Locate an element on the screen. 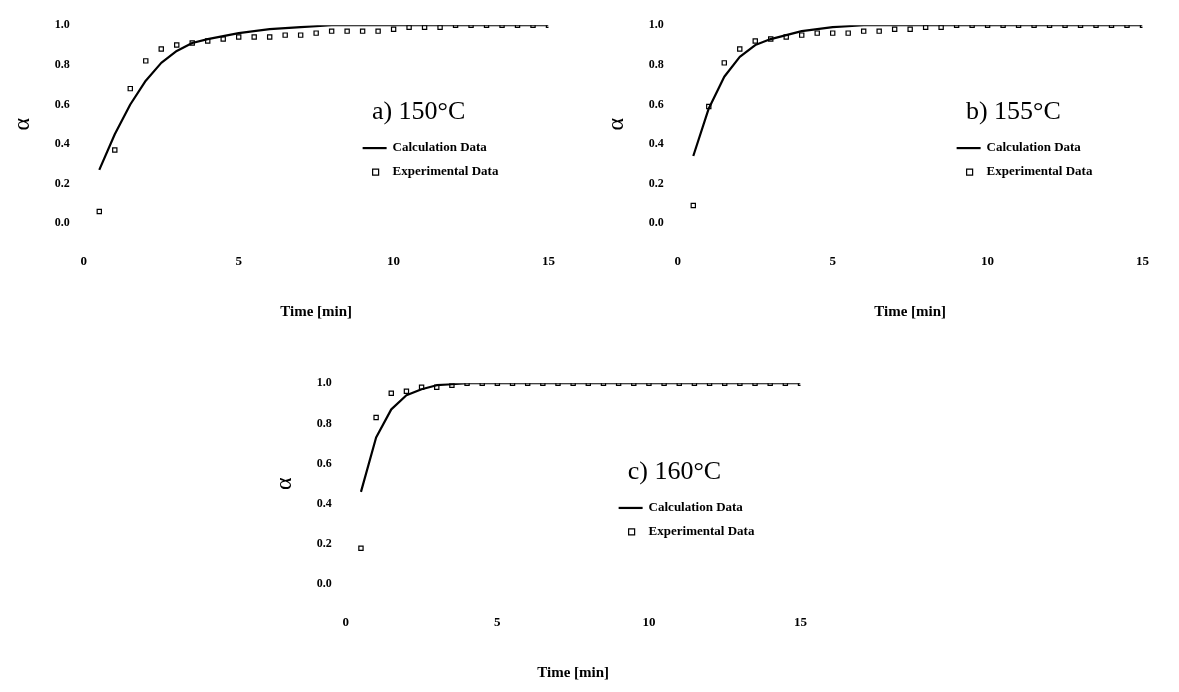 The height and width of the screenshot is (692, 1179). annotation: b) 155°C is located at coordinates (1013, 111).